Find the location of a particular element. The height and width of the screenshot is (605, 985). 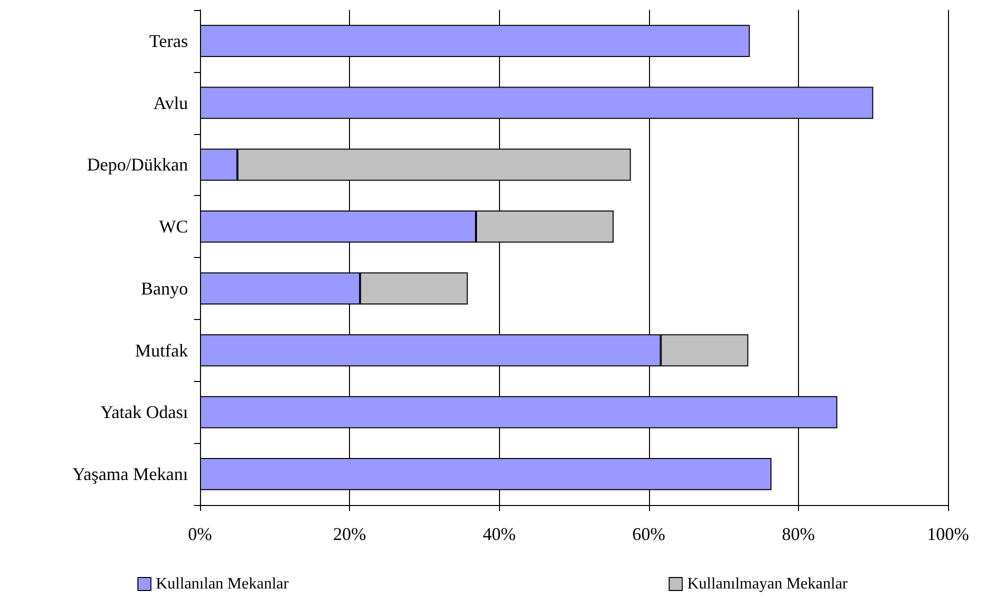

x-tick-label: 20% is located at coordinates (349, 534).